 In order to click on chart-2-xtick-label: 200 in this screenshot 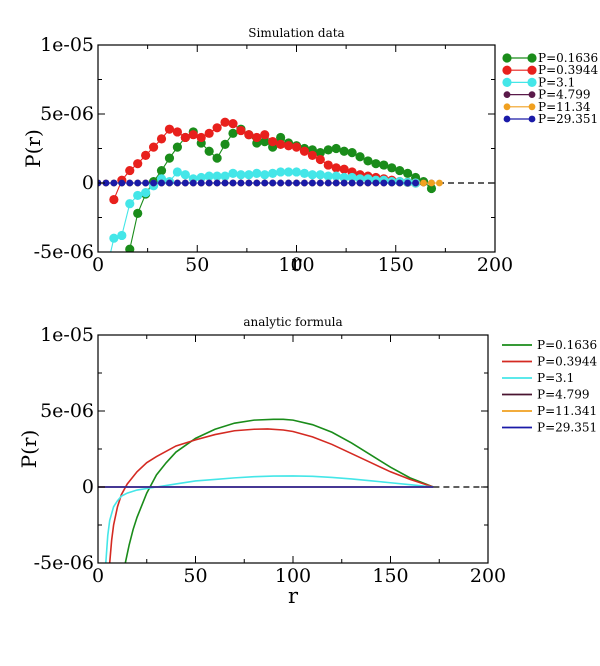, I will do `click(488, 576)`.